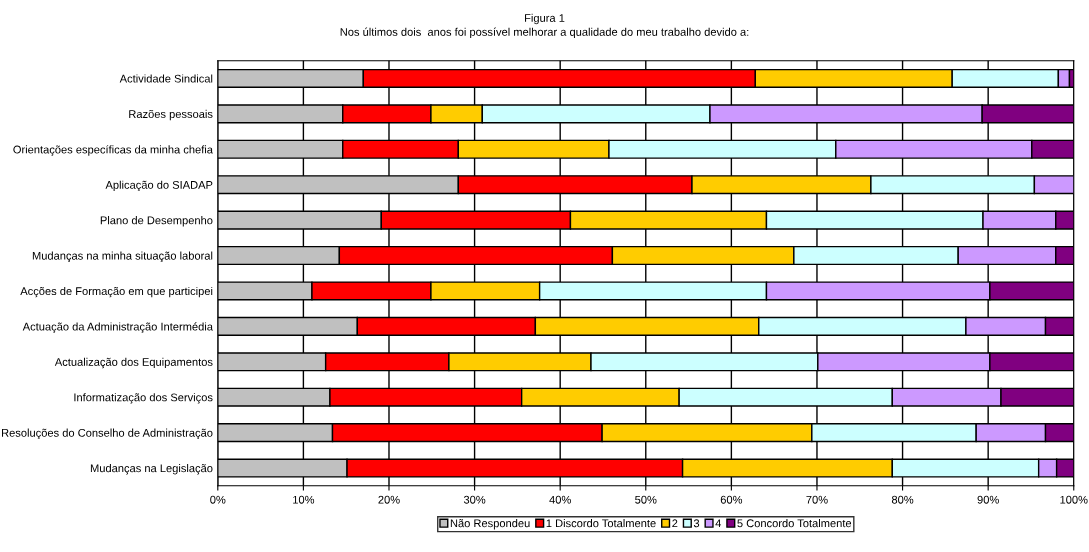 This screenshot has width=1089, height=552. What do you see at coordinates (544, 33) in the screenshot?
I see `chart-subtitle: Nos últimos dois anos foi possível melhorar a qualidade do meu trabalho devido a:` at bounding box center [544, 33].